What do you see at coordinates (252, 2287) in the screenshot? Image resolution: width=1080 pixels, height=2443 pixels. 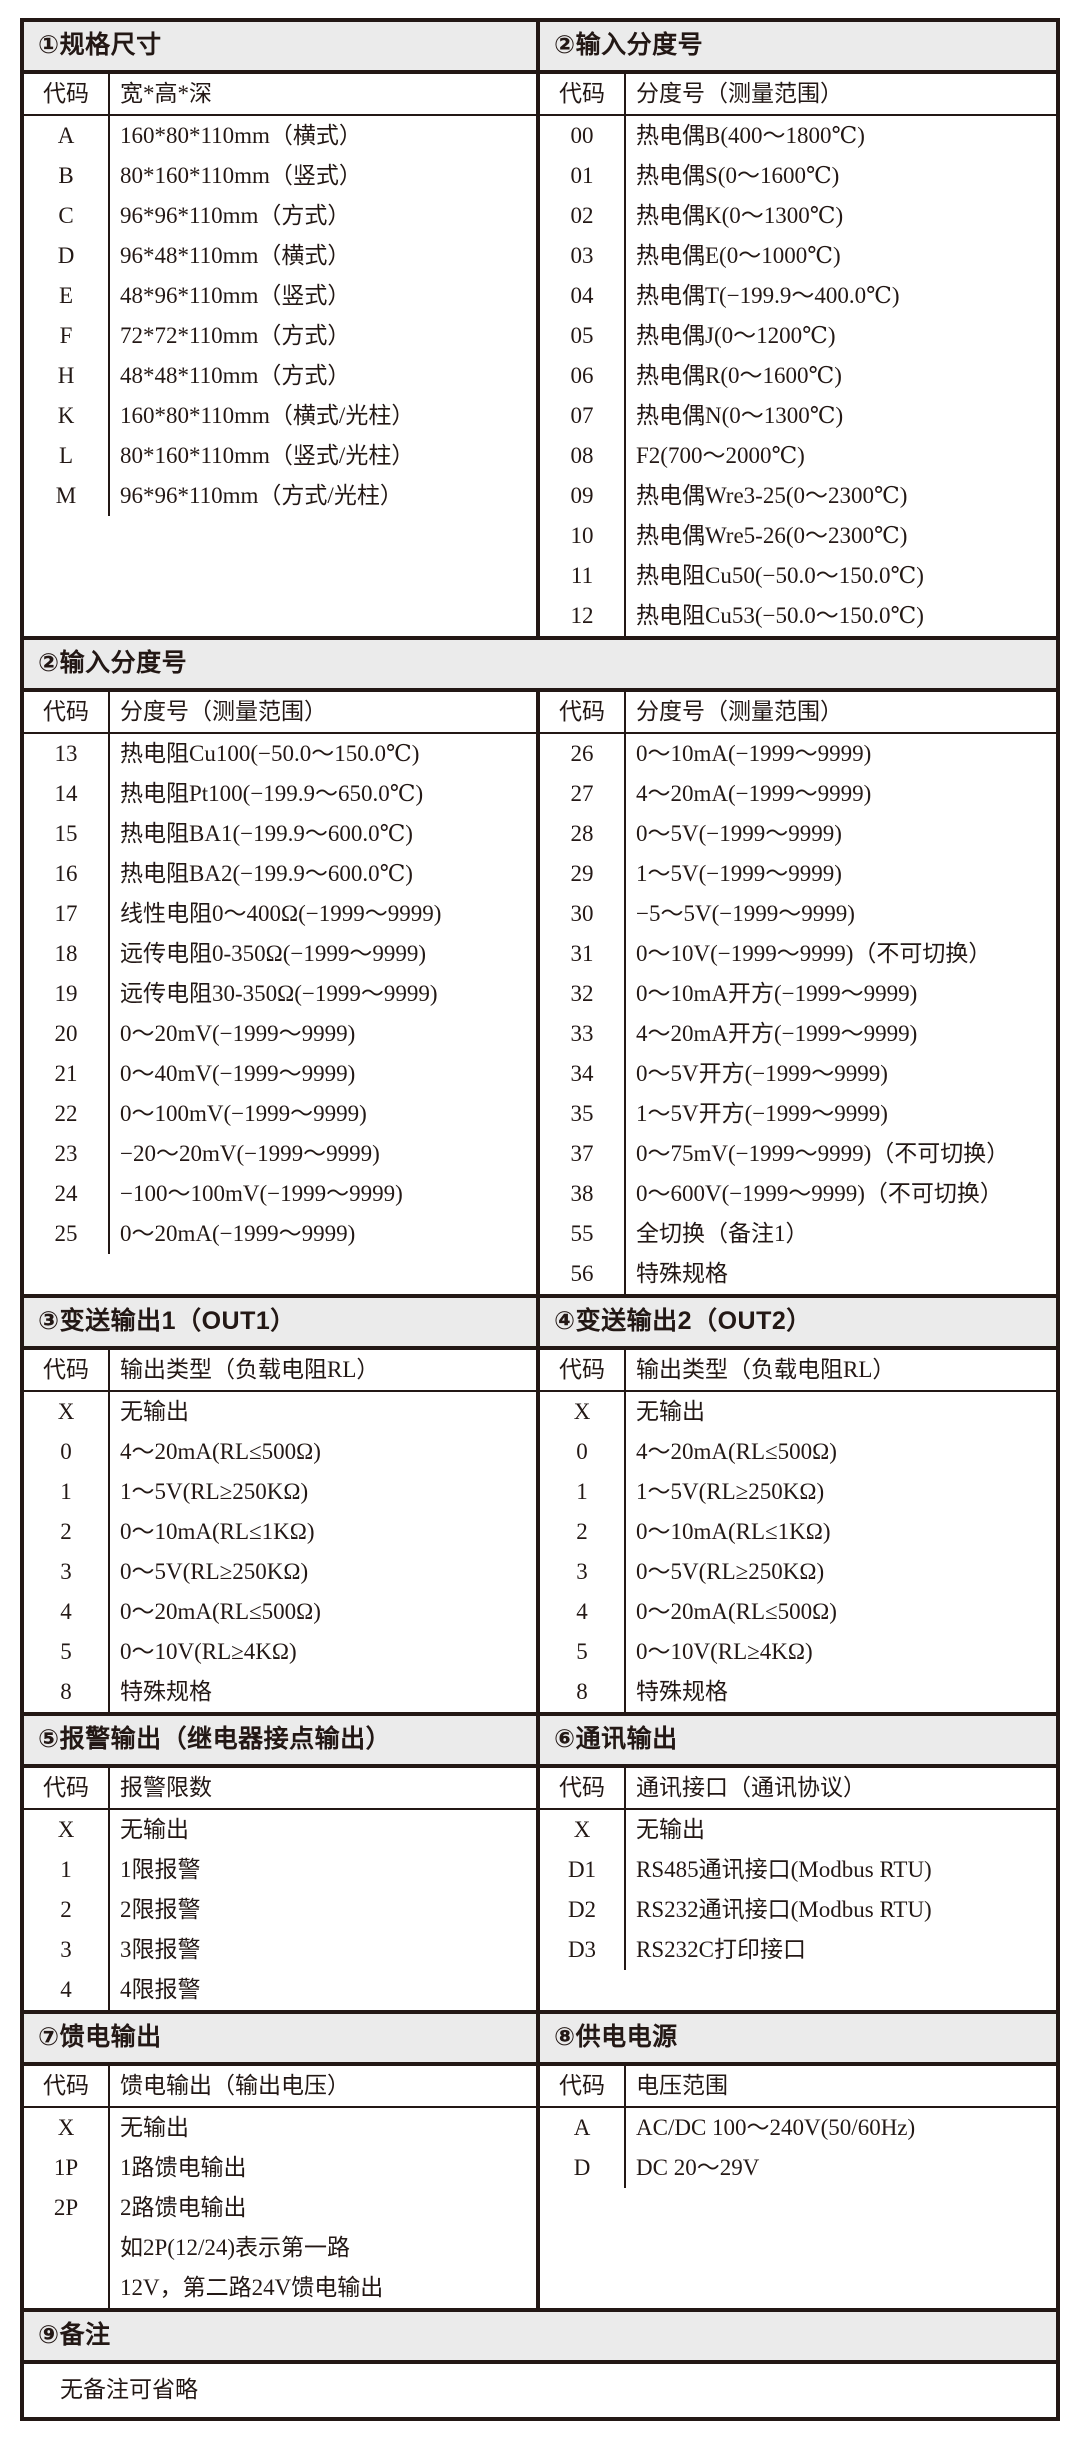 I see `cell-desc: 12V，第二路24V馈电输出` at bounding box center [252, 2287].